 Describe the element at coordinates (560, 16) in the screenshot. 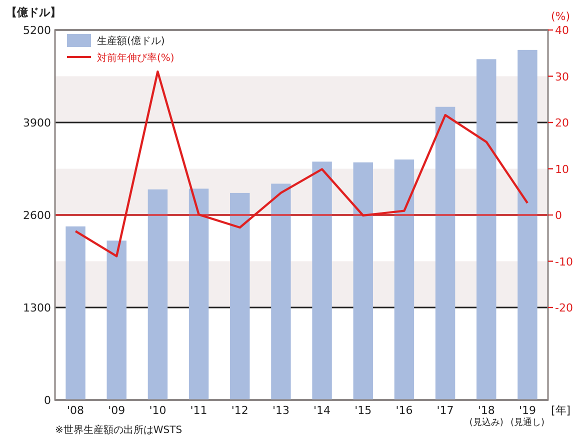

I see `y2-axis-title: (%)` at that location.